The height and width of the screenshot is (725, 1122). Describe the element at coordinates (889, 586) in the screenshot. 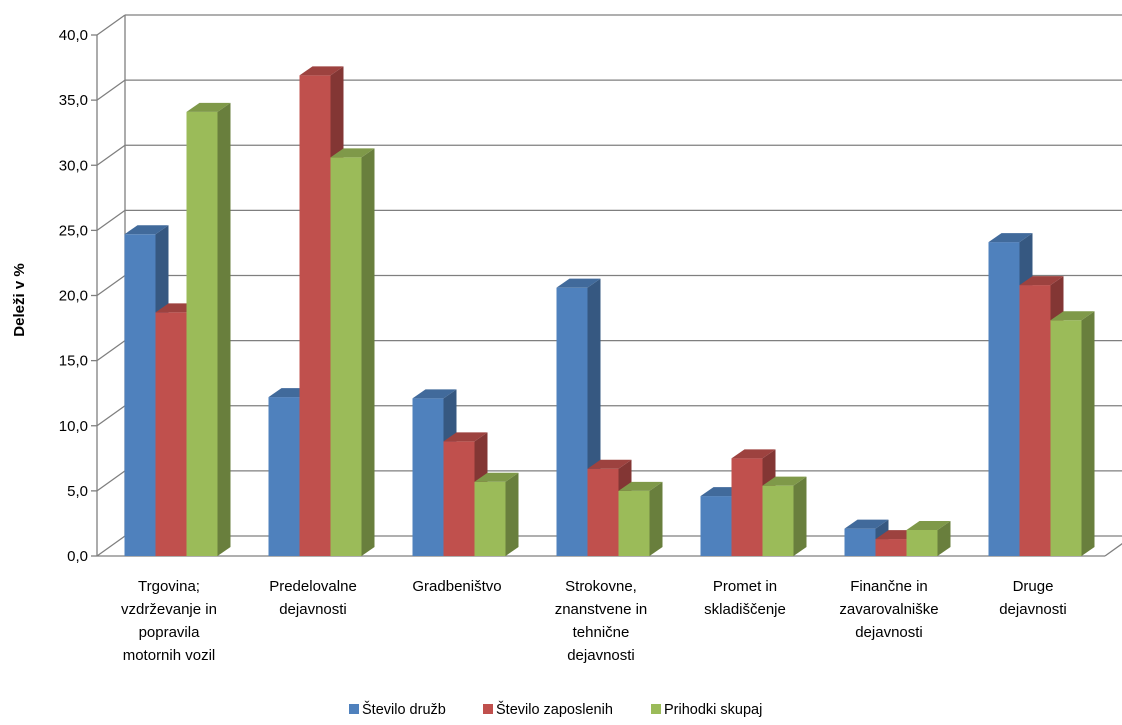

I see `x-tick-label: Finančne in` at that location.